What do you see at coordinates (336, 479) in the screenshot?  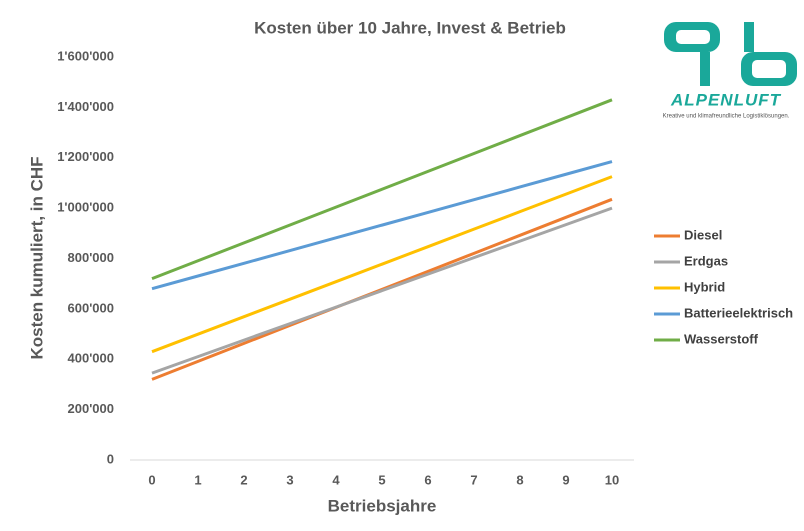 I see `x-tick-label: 4` at bounding box center [336, 479].